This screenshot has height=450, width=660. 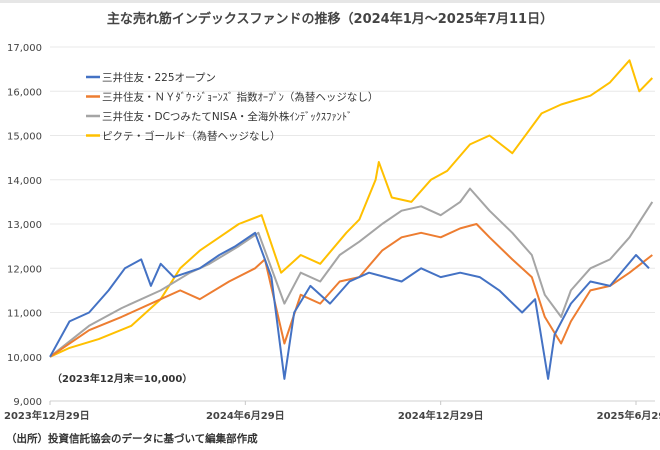 I want to click on y-tick-label: 10,000, so click(x=24, y=358).